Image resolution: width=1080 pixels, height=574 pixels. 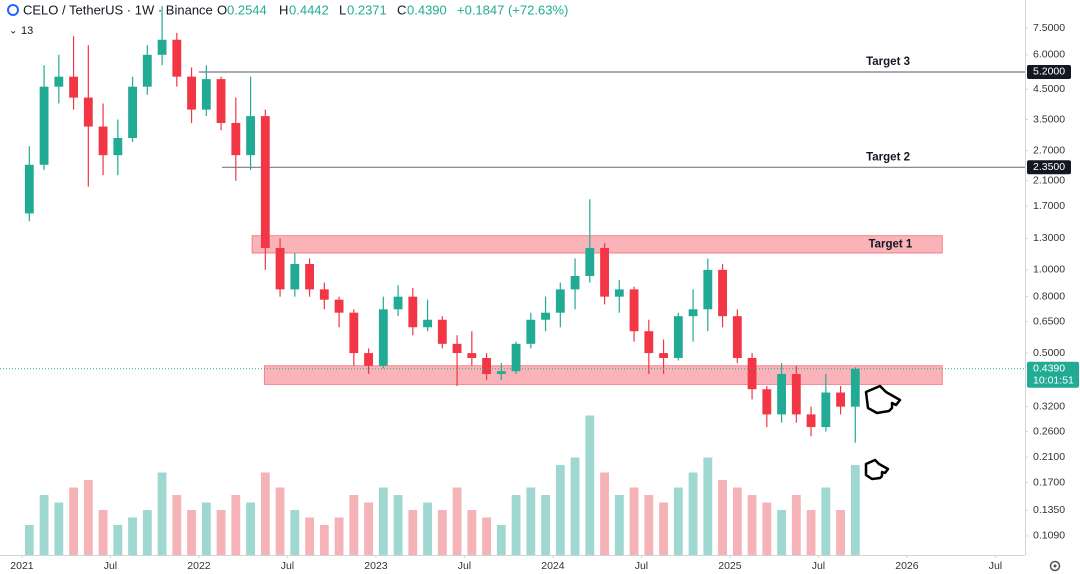 I want to click on y-tick-label: 6.0000, so click(x=1049, y=55).